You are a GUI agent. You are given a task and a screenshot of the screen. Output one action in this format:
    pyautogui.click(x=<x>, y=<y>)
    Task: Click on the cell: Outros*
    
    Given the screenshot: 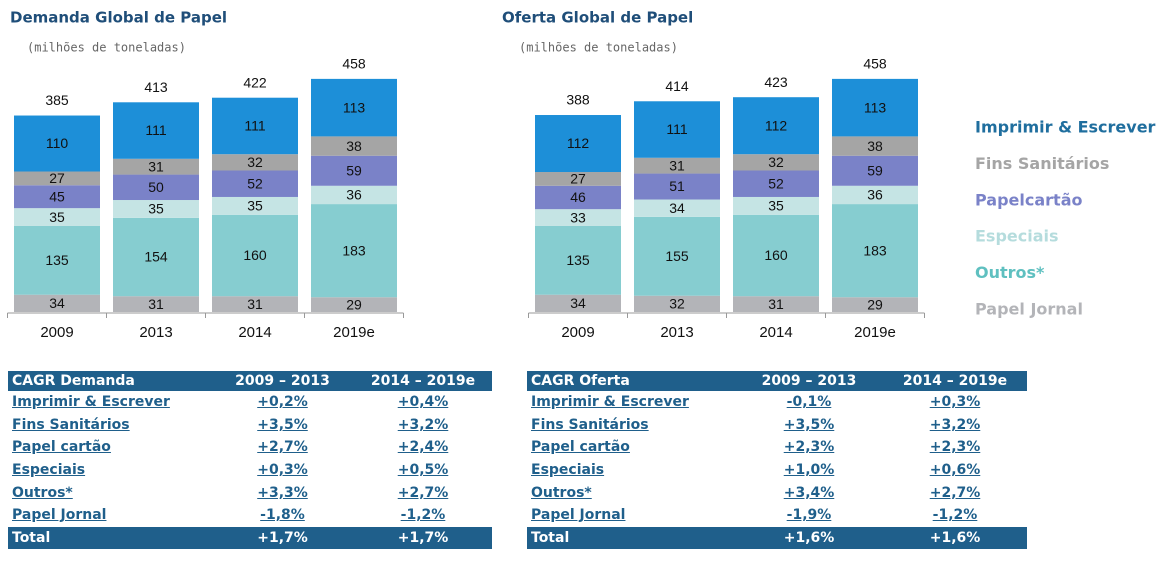 What is the action you would take?
    pyautogui.click(x=561, y=492)
    